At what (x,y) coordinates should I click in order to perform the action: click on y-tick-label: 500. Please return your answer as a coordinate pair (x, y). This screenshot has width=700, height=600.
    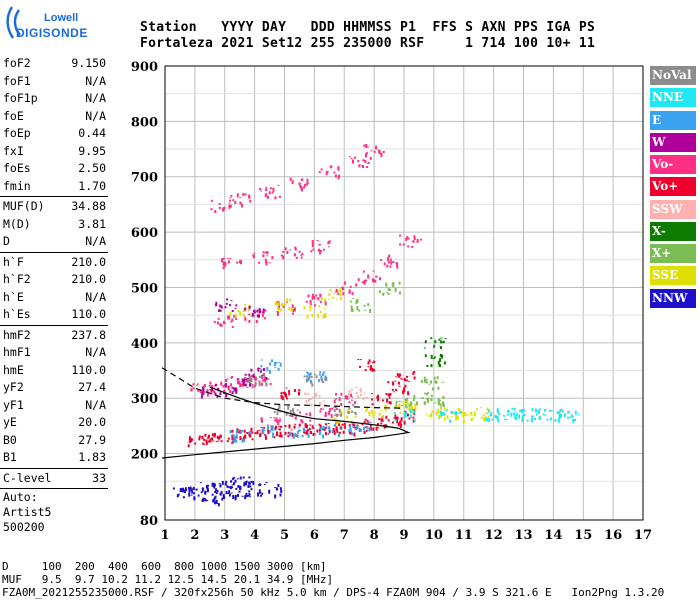
    Looking at the image, I should click on (144, 288).